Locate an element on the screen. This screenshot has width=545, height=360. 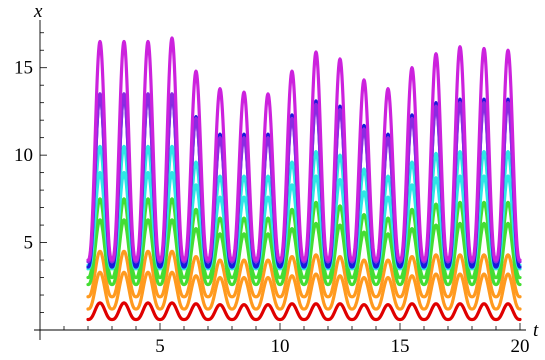
y-tick-label: 5 is located at coordinates (29, 243).